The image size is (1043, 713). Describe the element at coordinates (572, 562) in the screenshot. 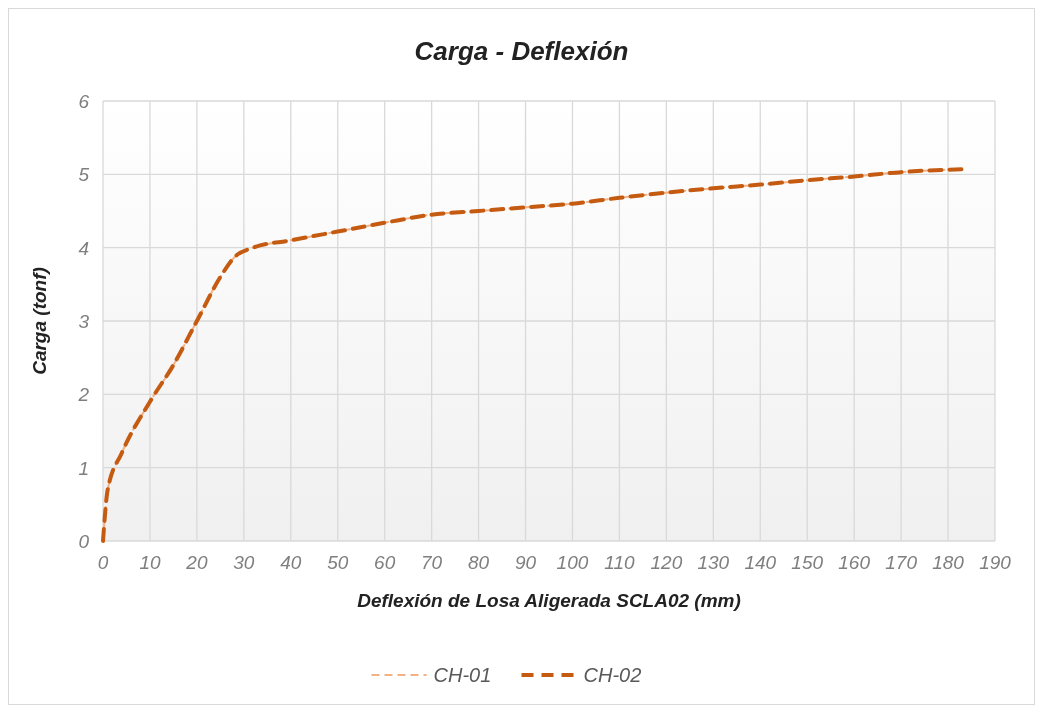

I see `x-tick-label: 100` at that location.